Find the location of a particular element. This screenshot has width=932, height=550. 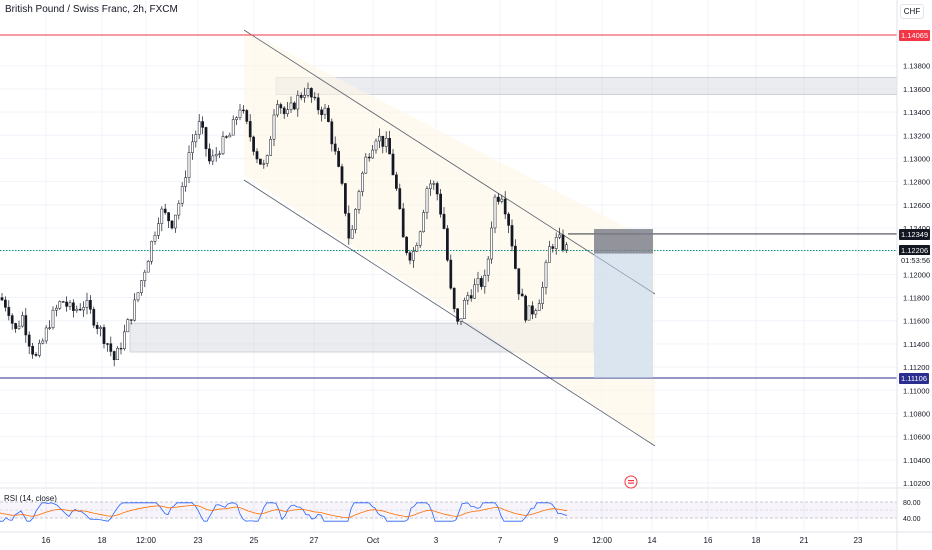

tradingview-logo-icon is located at coordinates (631, 482).